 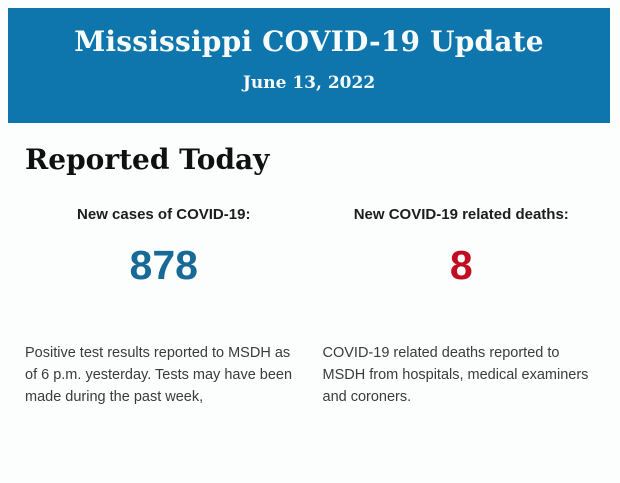 What do you see at coordinates (309, 83) in the screenshot?
I see `banner-date: June 13, 2022` at bounding box center [309, 83].